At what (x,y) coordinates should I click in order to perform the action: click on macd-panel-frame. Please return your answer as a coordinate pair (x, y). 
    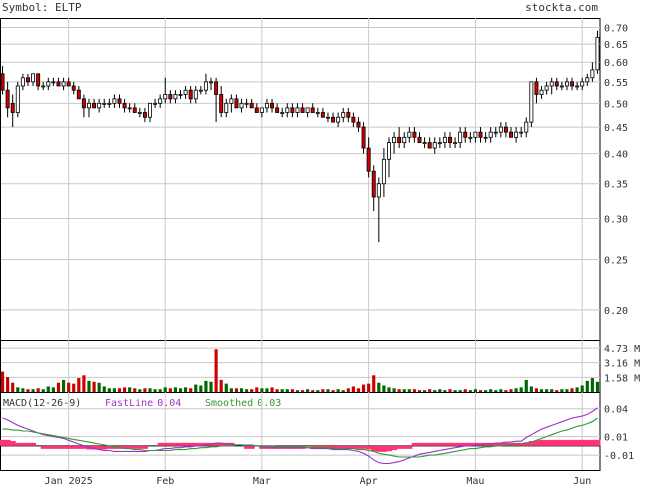
    Looking at the image, I should click on (300, 431).